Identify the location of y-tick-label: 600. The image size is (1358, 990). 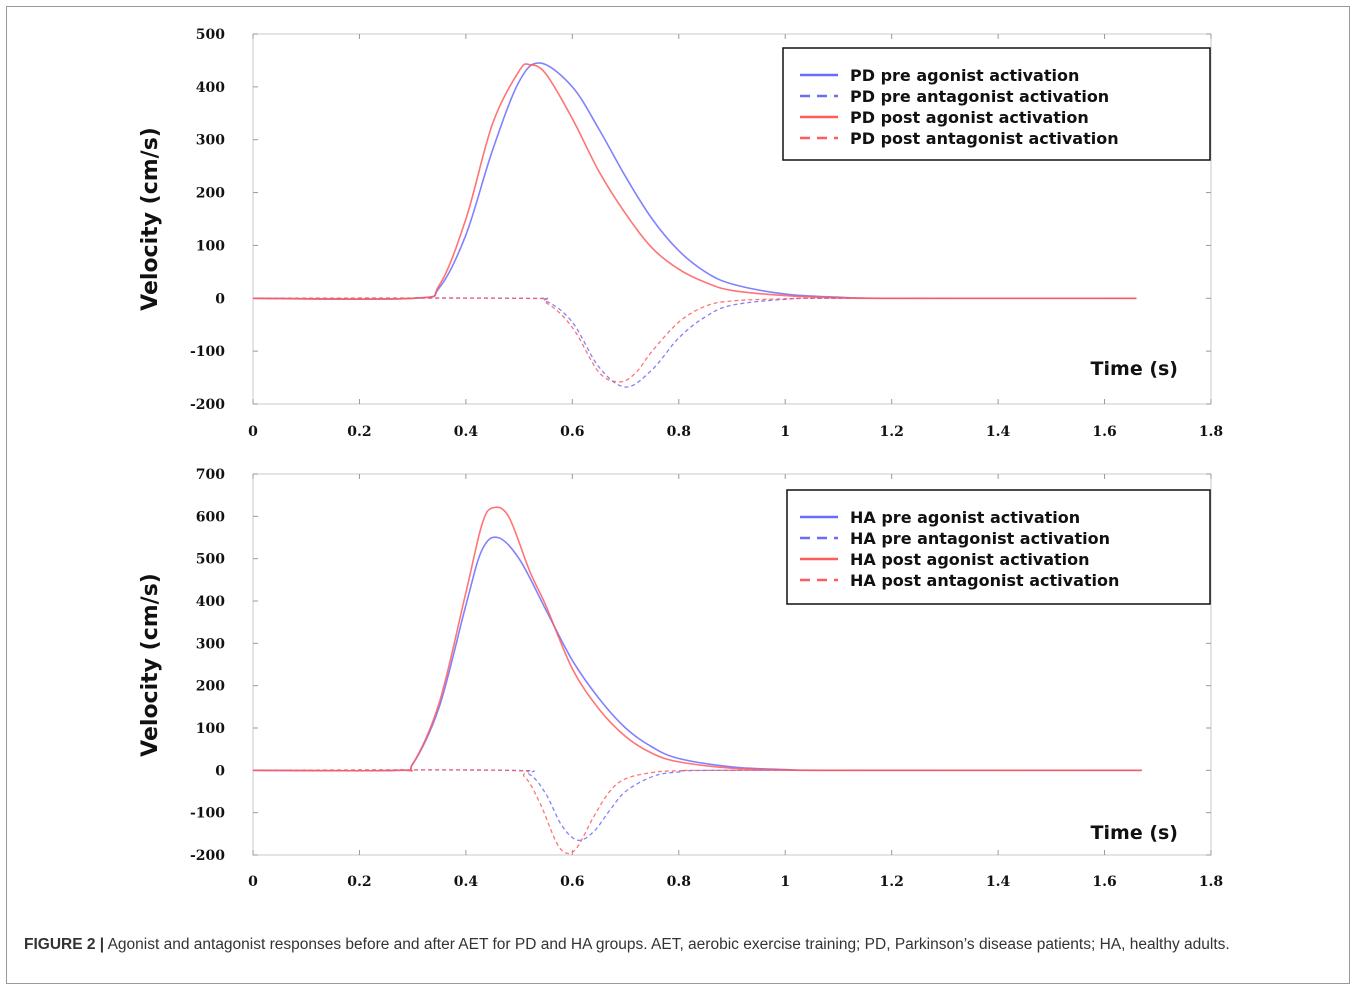
(210, 517).